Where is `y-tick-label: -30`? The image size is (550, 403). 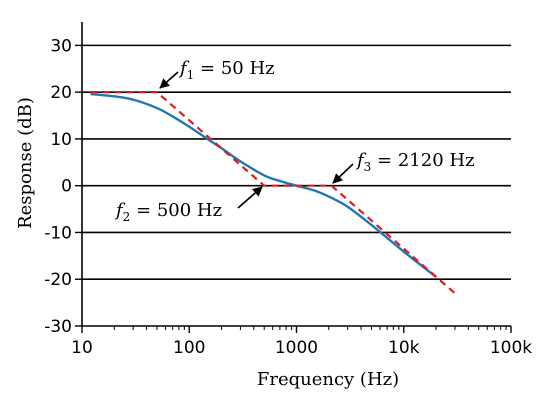
y-tick-label: -30 is located at coordinates (58, 327).